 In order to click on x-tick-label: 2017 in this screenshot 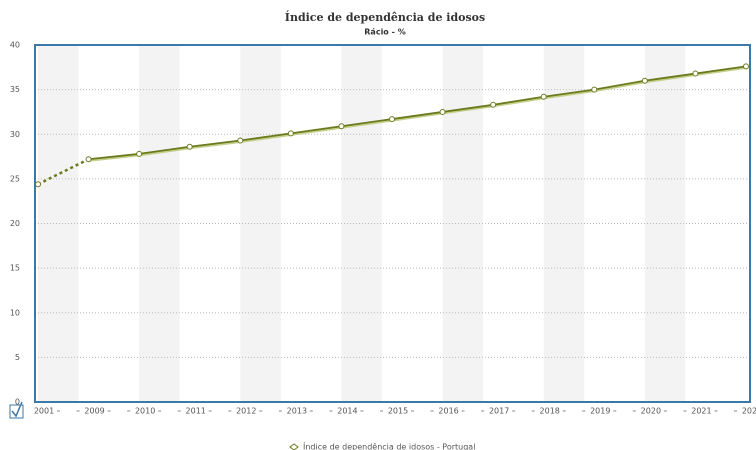, I will do `click(499, 411)`.